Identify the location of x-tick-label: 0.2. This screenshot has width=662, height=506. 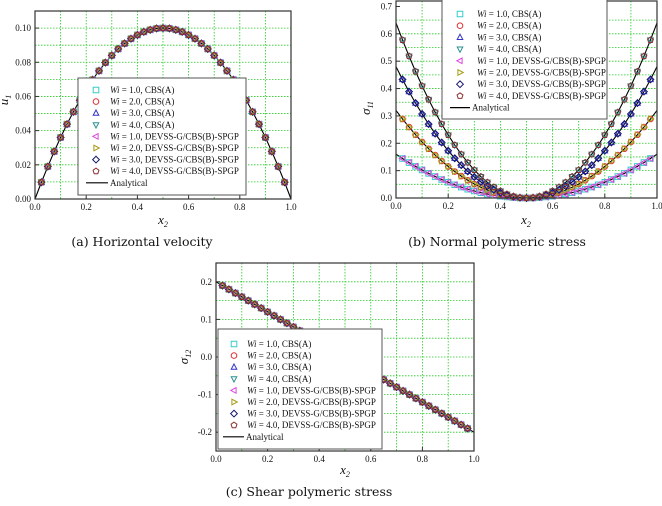
(448, 206).